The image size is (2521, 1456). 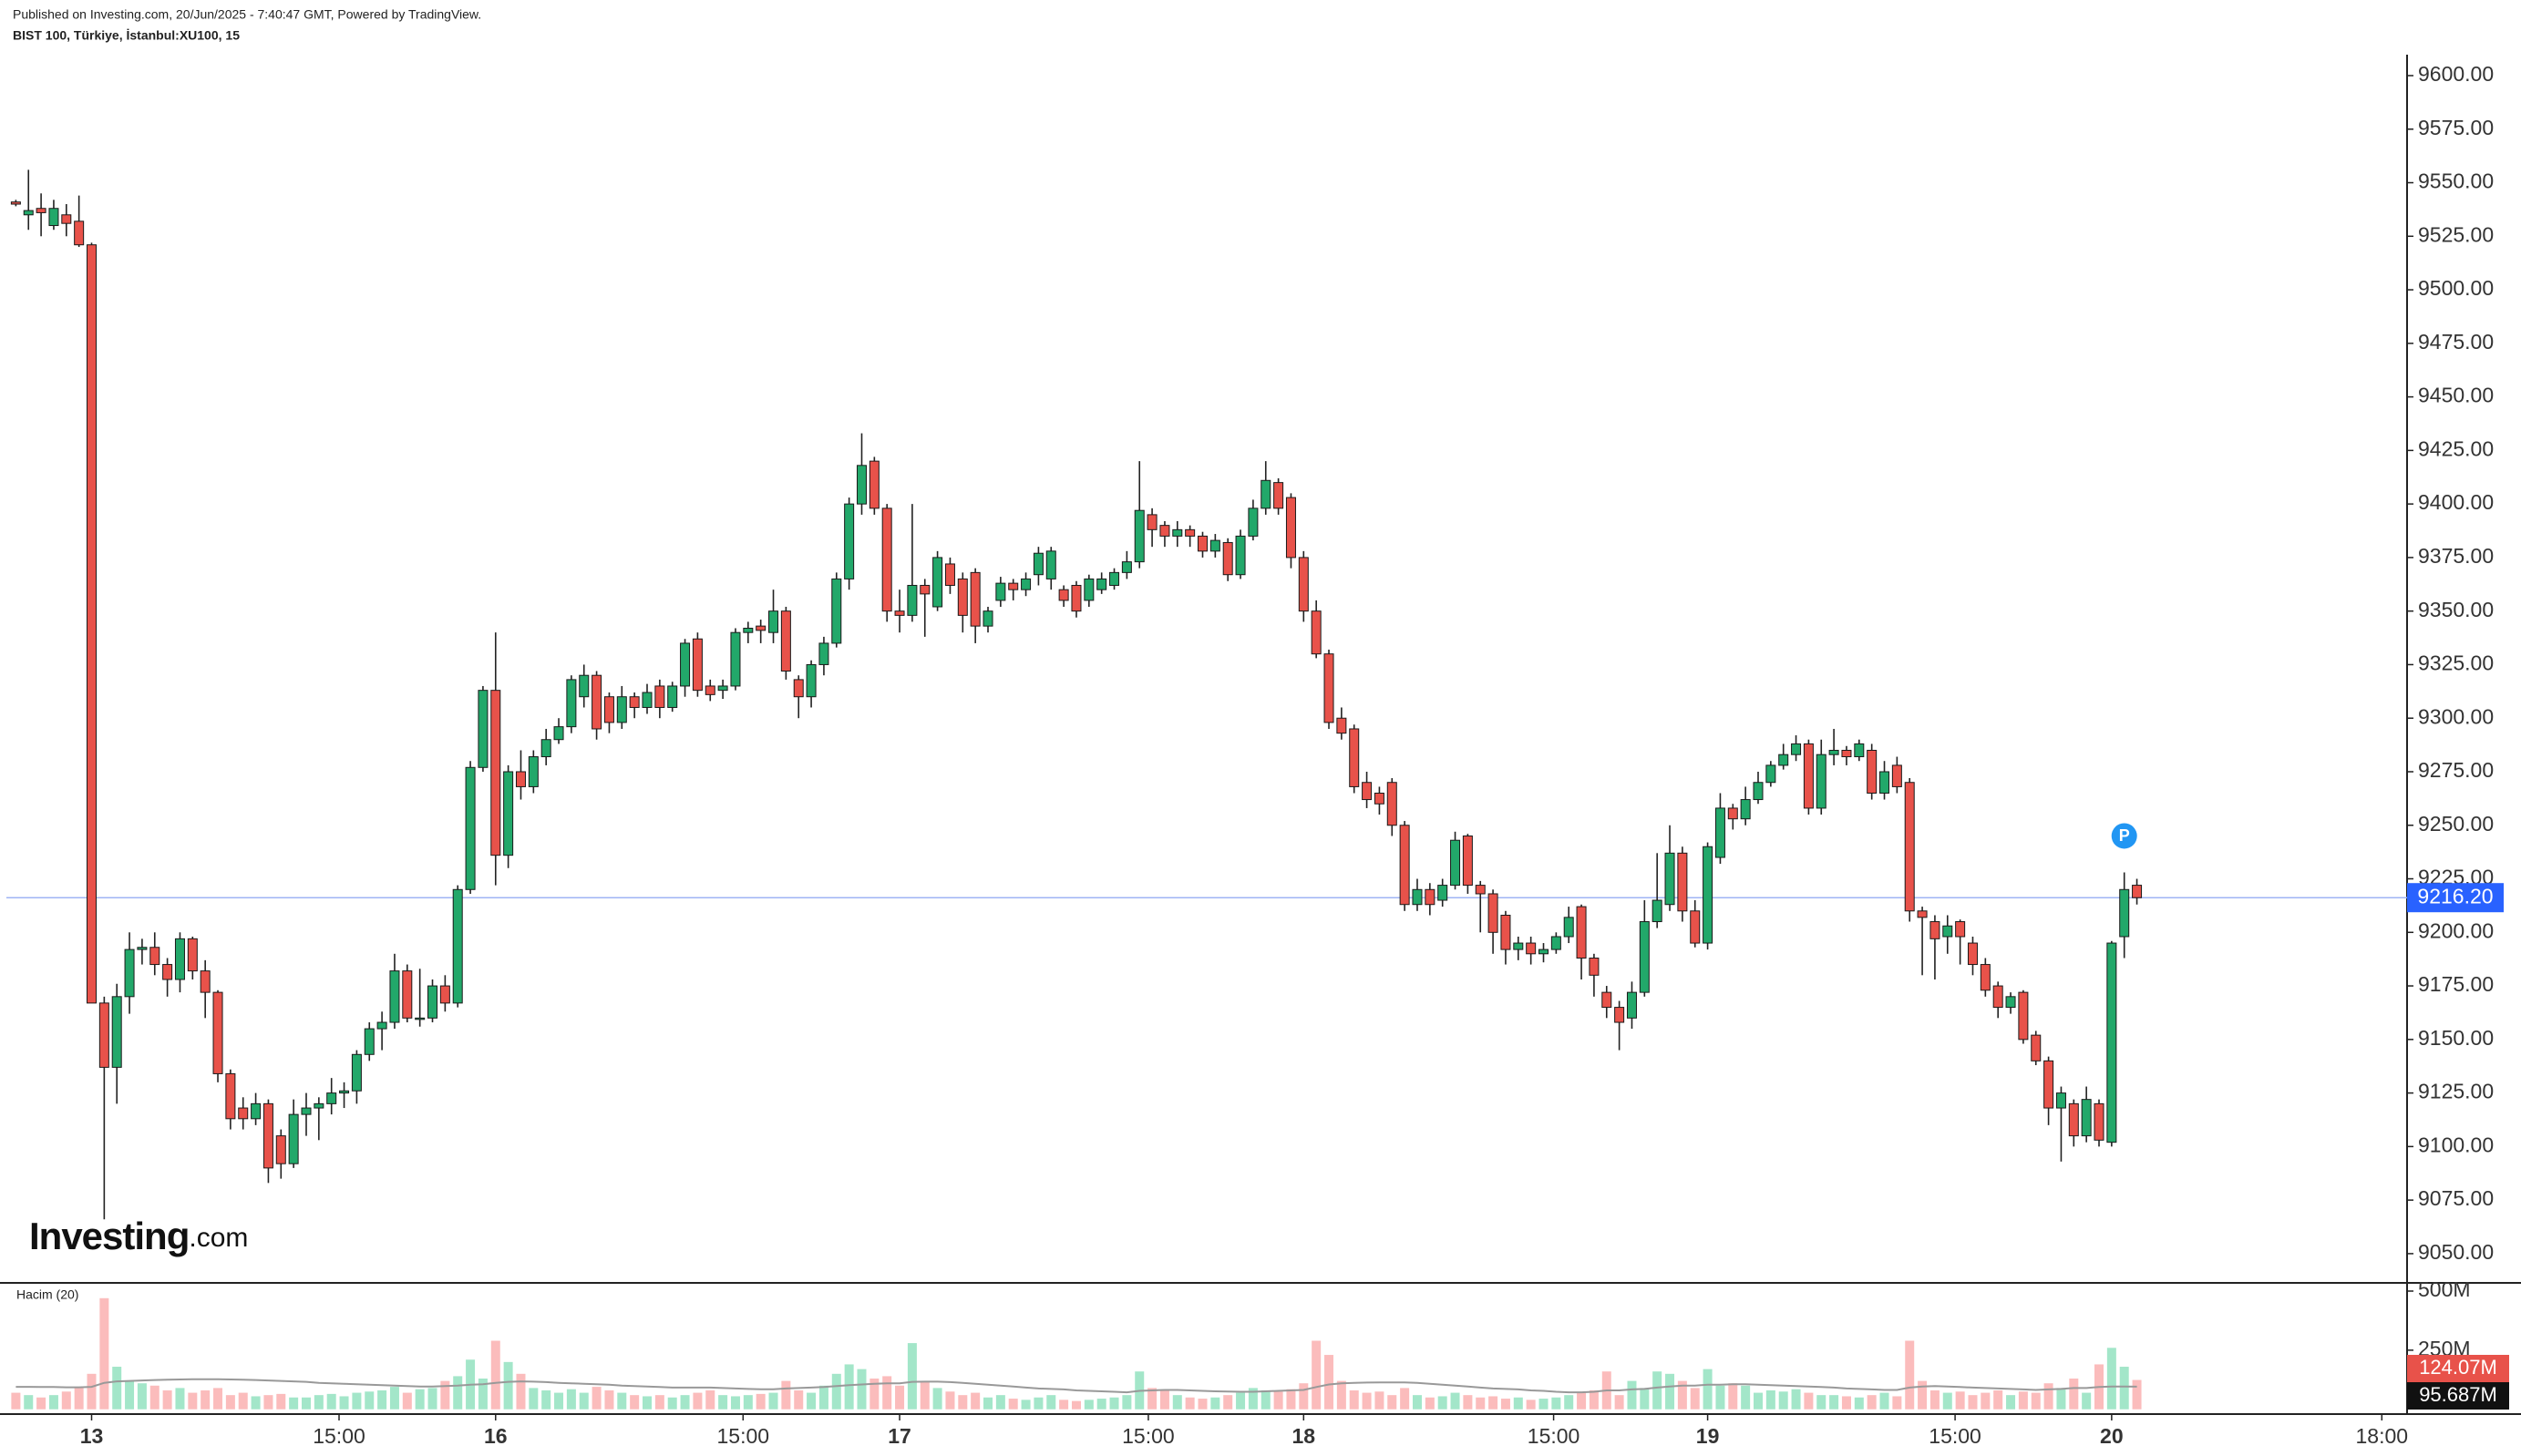 What do you see at coordinates (2456, 1198) in the screenshot?
I see `y-tick-label: 9075.00` at bounding box center [2456, 1198].